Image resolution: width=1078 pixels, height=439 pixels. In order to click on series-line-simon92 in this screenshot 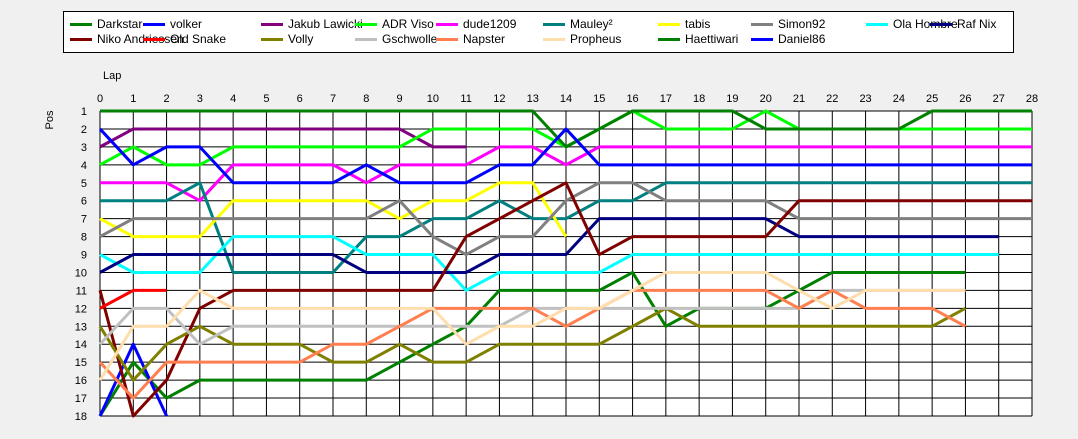, I will do `click(565, 219)`.